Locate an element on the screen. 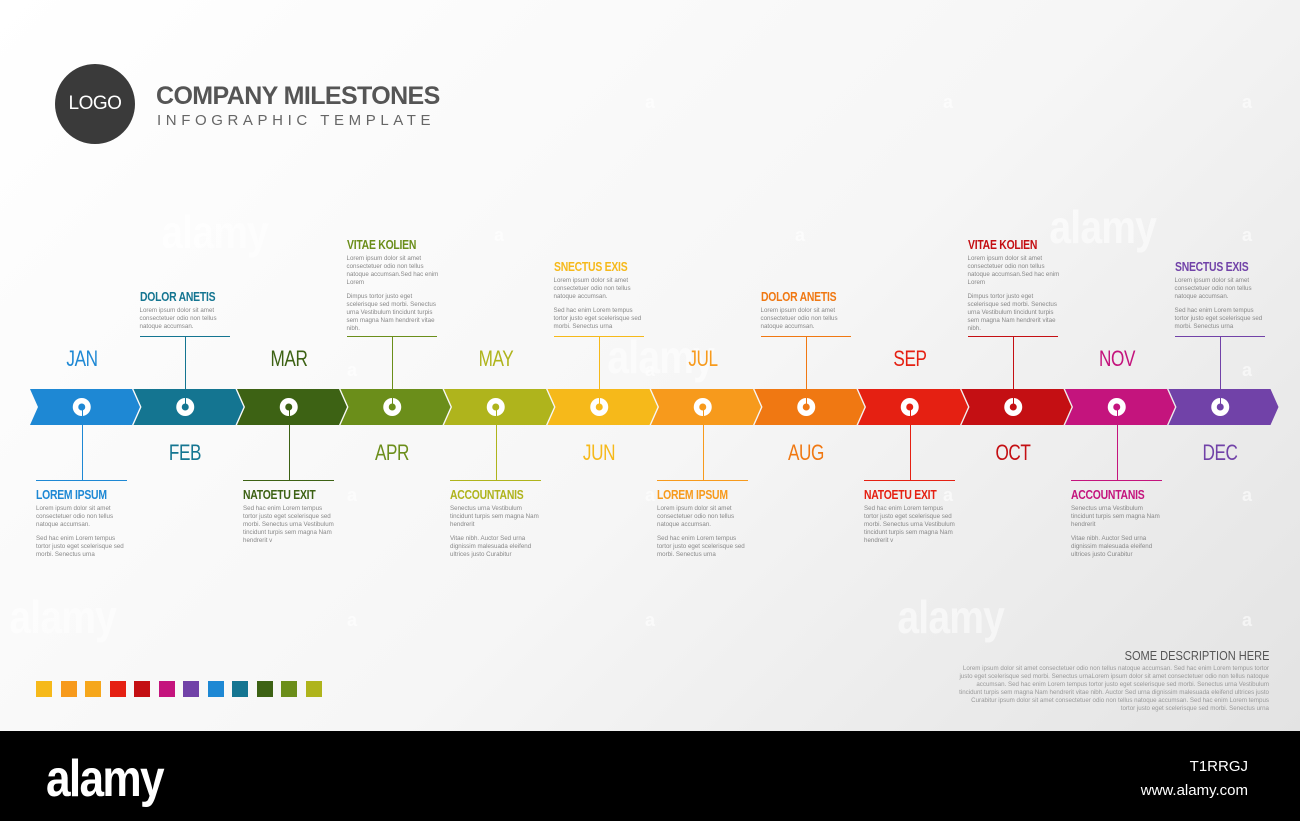  timeline-band is located at coordinates (654, 407).